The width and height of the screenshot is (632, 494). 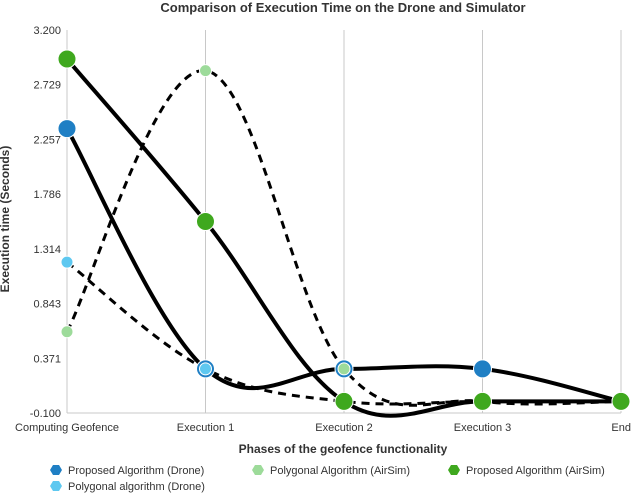 What do you see at coordinates (340, 471) in the screenshot?
I see `legend-label-2: Polygonal Algorithm (AirSim)` at bounding box center [340, 471].